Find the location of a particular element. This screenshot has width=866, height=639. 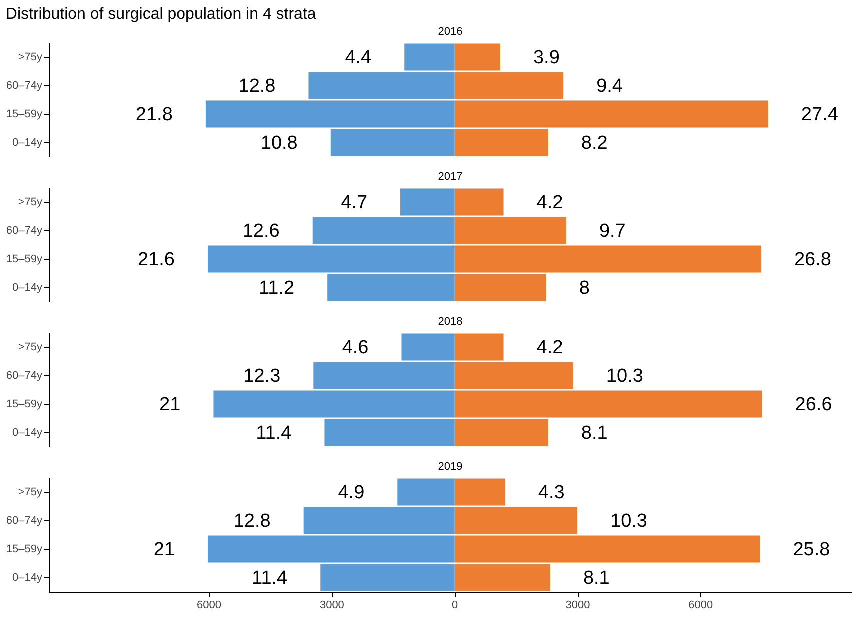

annotation: 9.7 is located at coordinates (612, 231).